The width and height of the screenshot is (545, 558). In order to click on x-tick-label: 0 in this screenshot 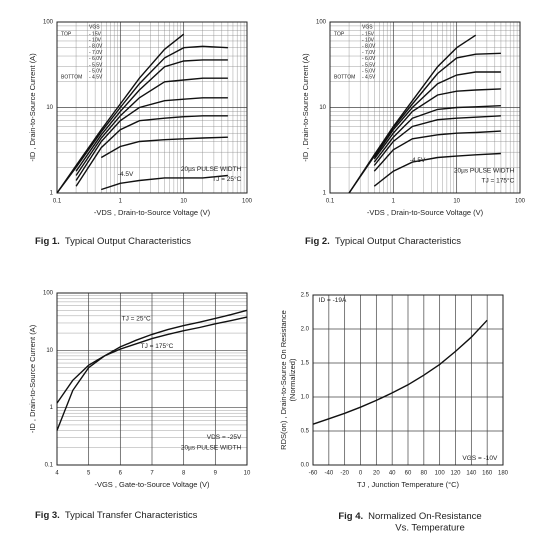, I will do `click(361, 474)`.